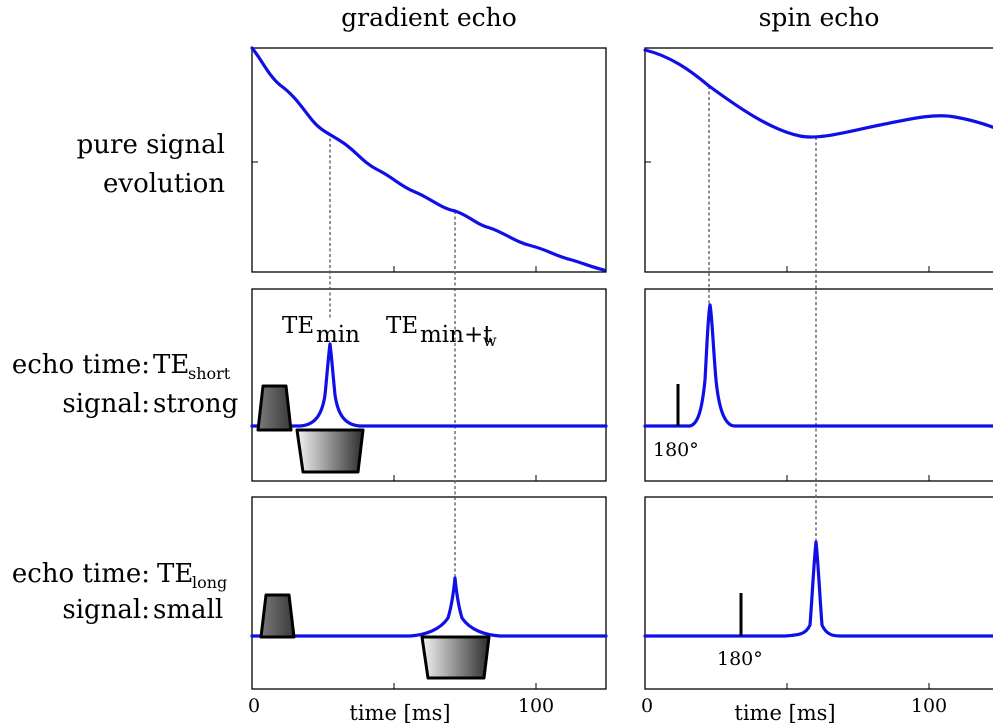  Describe the element at coordinates (818, 589) in the screenshot. I see `curve-spin-long-echo` at that location.